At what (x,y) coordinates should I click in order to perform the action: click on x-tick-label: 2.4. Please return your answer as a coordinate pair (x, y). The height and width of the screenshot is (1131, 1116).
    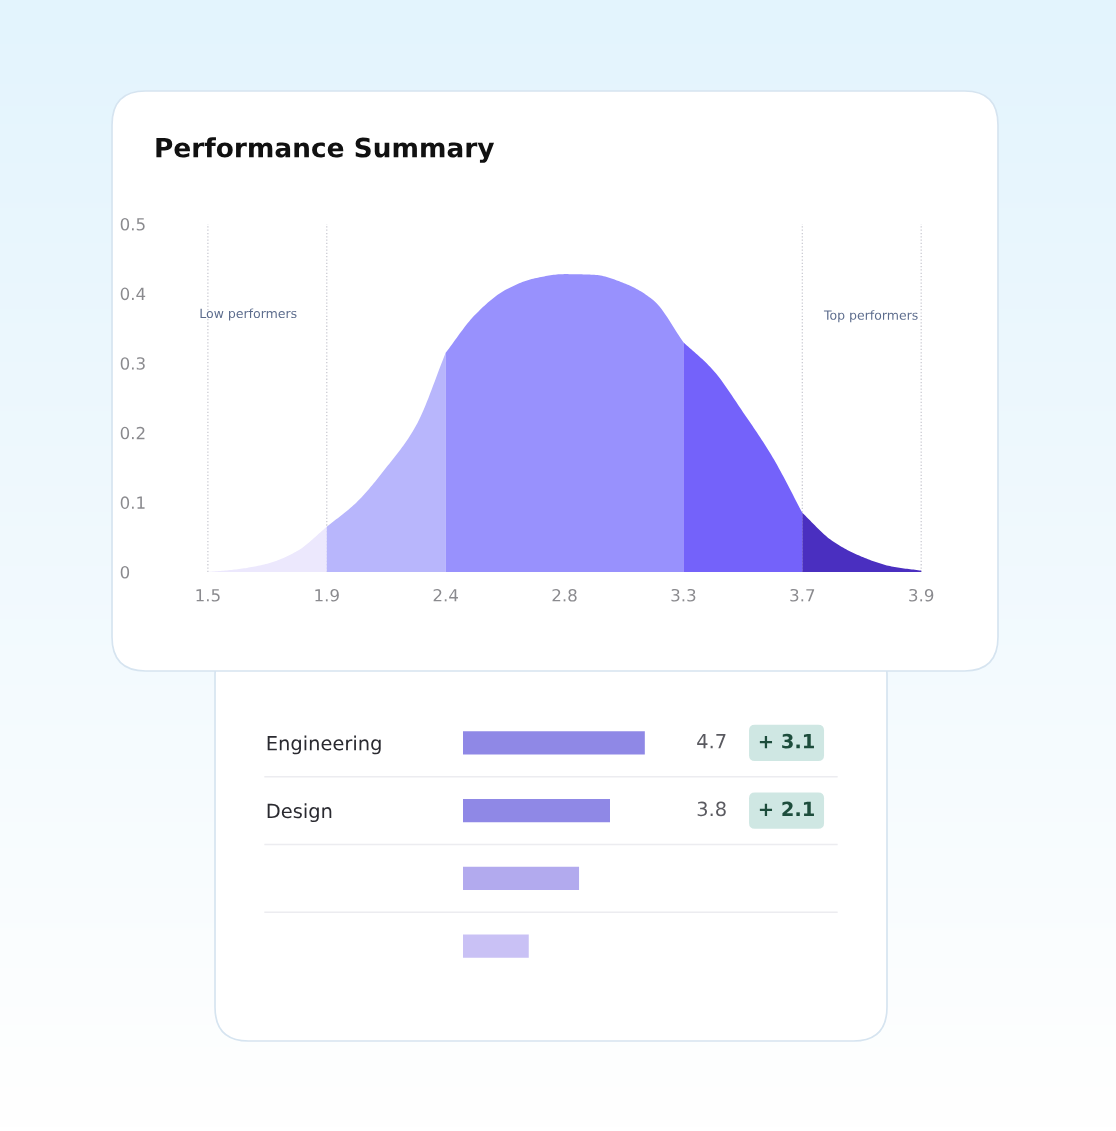
    Looking at the image, I should click on (445, 595).